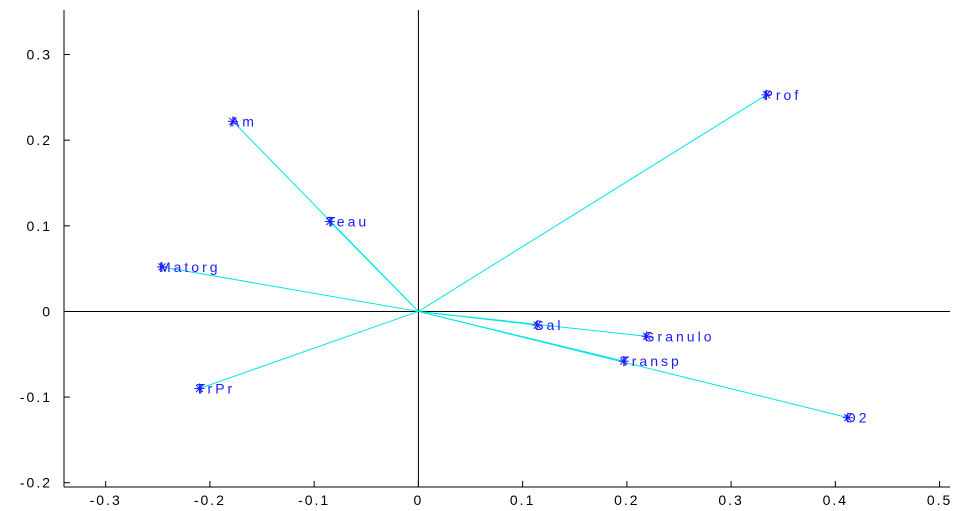 The height and width of the screenshot is (511, 958). I want to click on x-tick-label: 0.3, so click(730, 500).